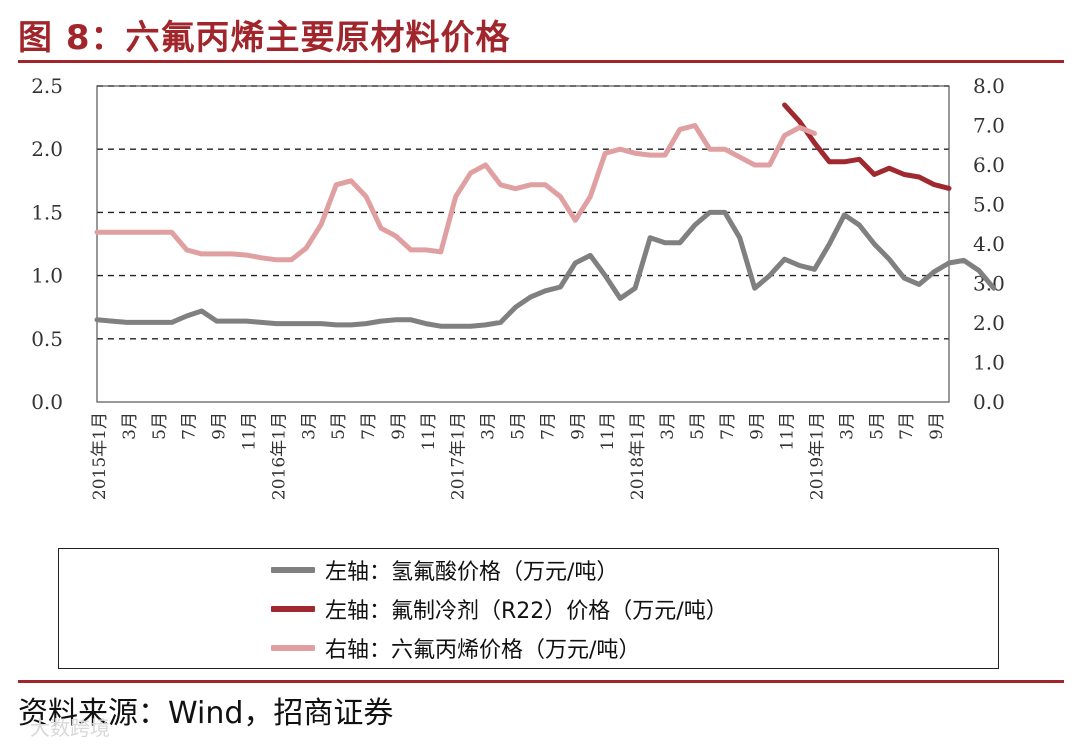 This screenshot has width=1080, height=744. What do you see at coordinates (989, 86) in the screenshot?
I see `right-tick-label: 8.0` at bounding box center [989, 86].